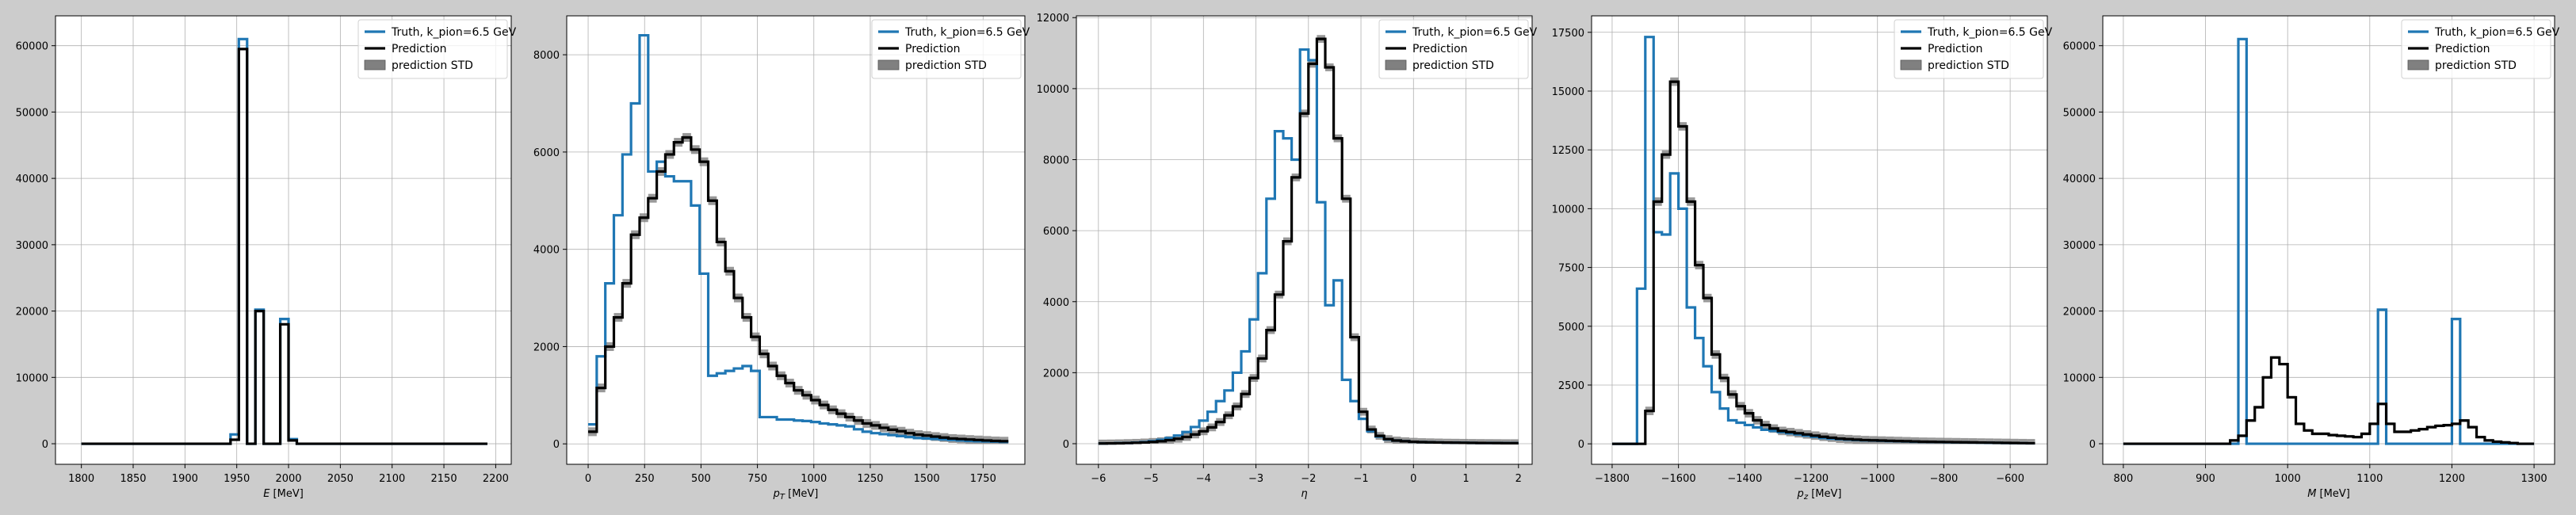 The height and width of the screenshot is (515, 2576). Describe the element at coordinates (757, 479) in the screenshot. I see `x-tick-label: 750` at that location.